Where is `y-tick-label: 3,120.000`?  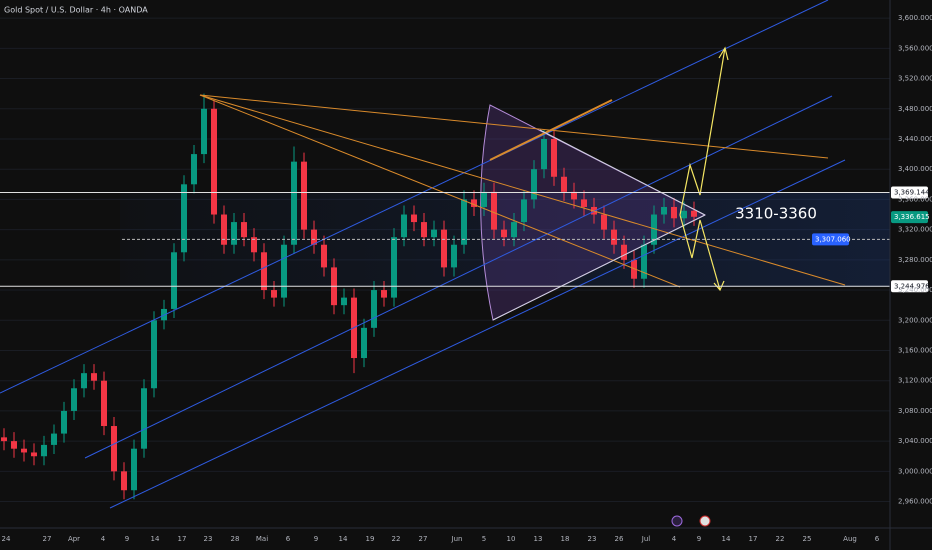
y-tick-label: 3,120.000 is located at coordinates (915, 381).